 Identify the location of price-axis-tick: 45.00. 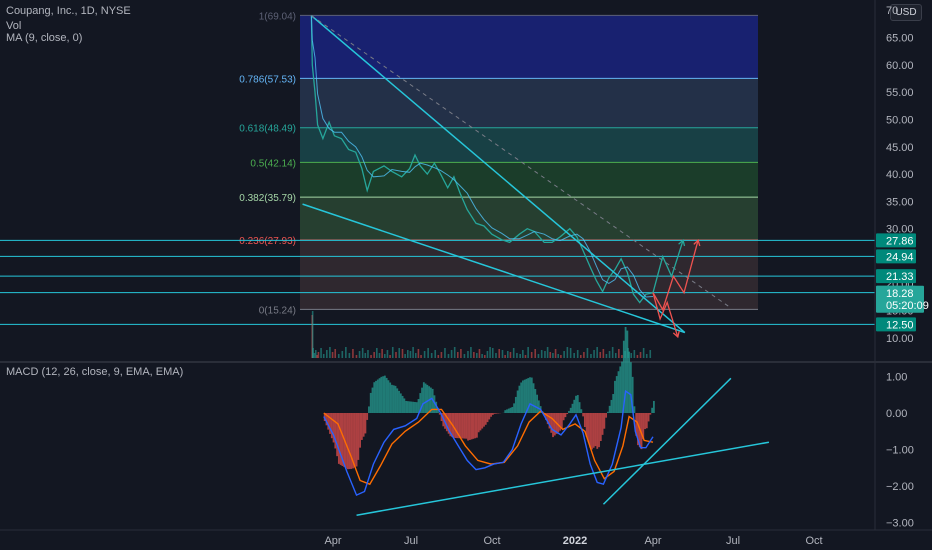
(900, 148).